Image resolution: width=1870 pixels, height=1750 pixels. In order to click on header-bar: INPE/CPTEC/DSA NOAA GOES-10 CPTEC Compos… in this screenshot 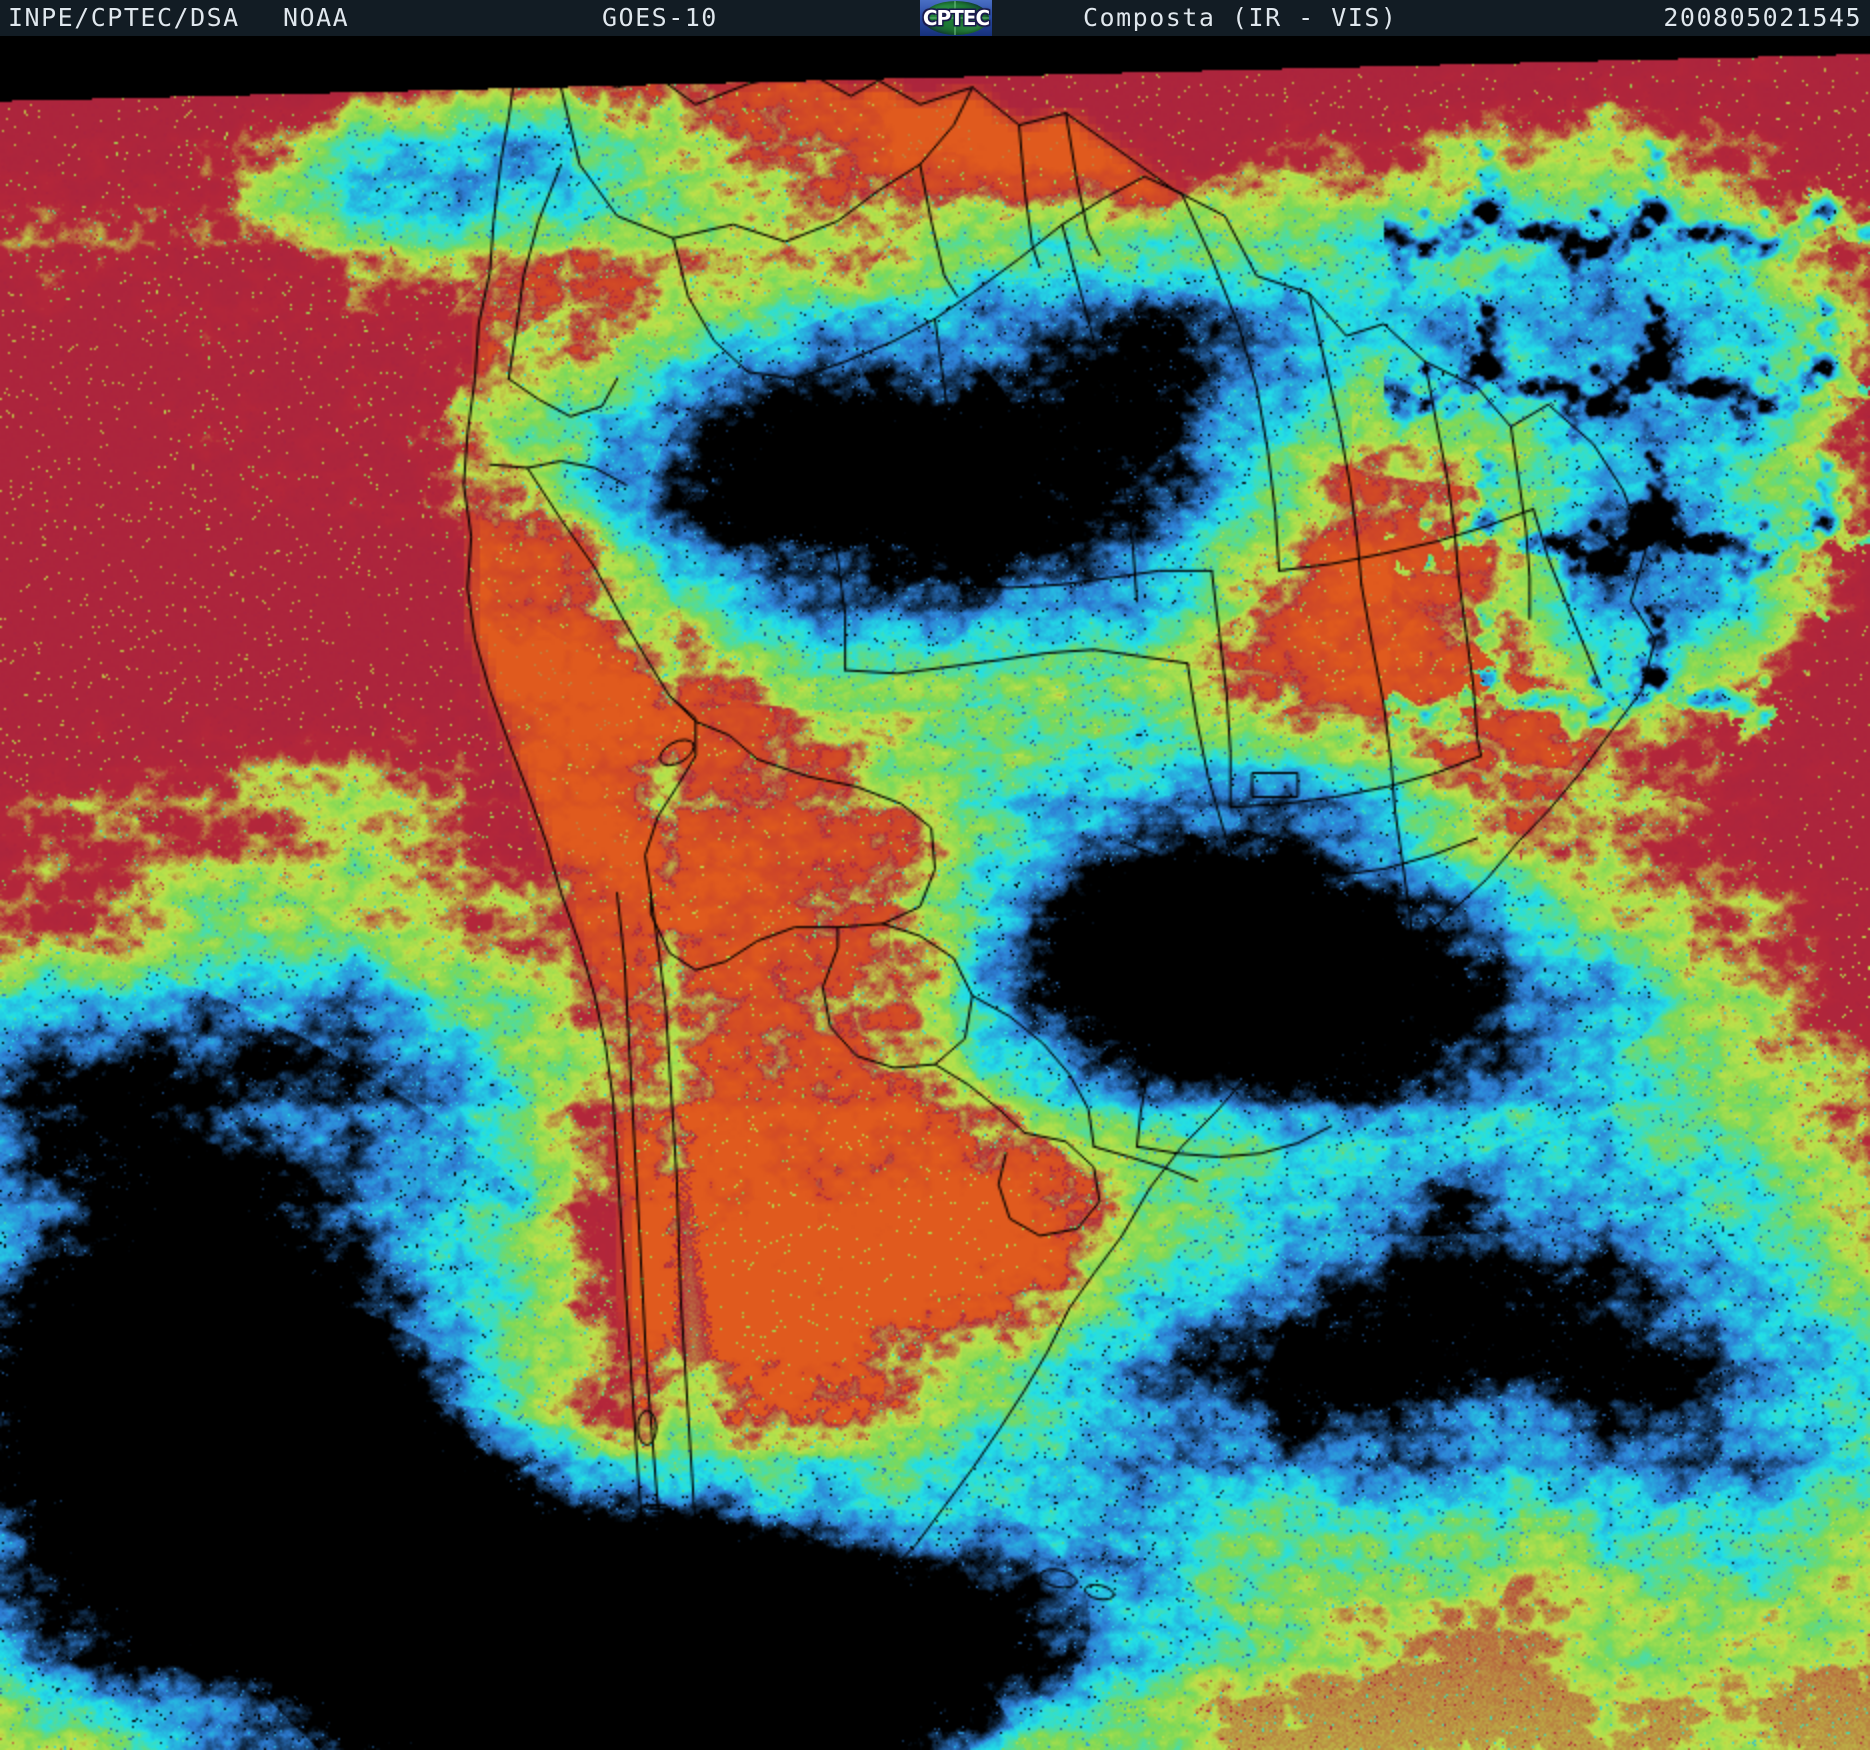, I will do `click(935, 18)`.